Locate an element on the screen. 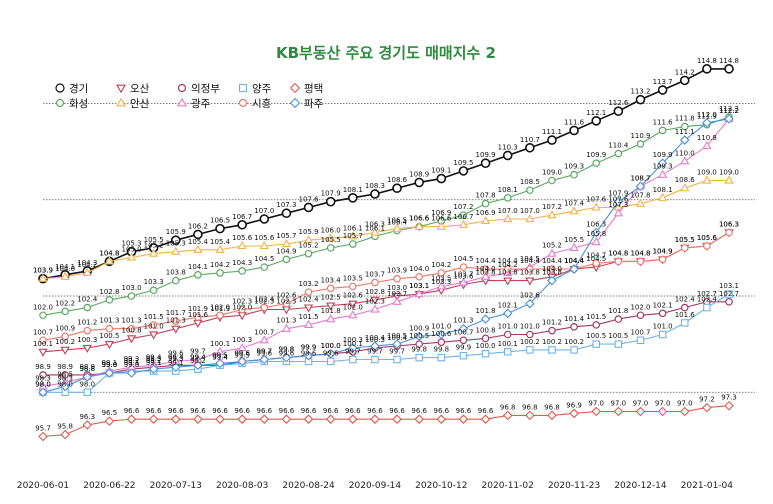 The image size is (773, 504). data-label: 97.0 is located at coordinates (596, 404).